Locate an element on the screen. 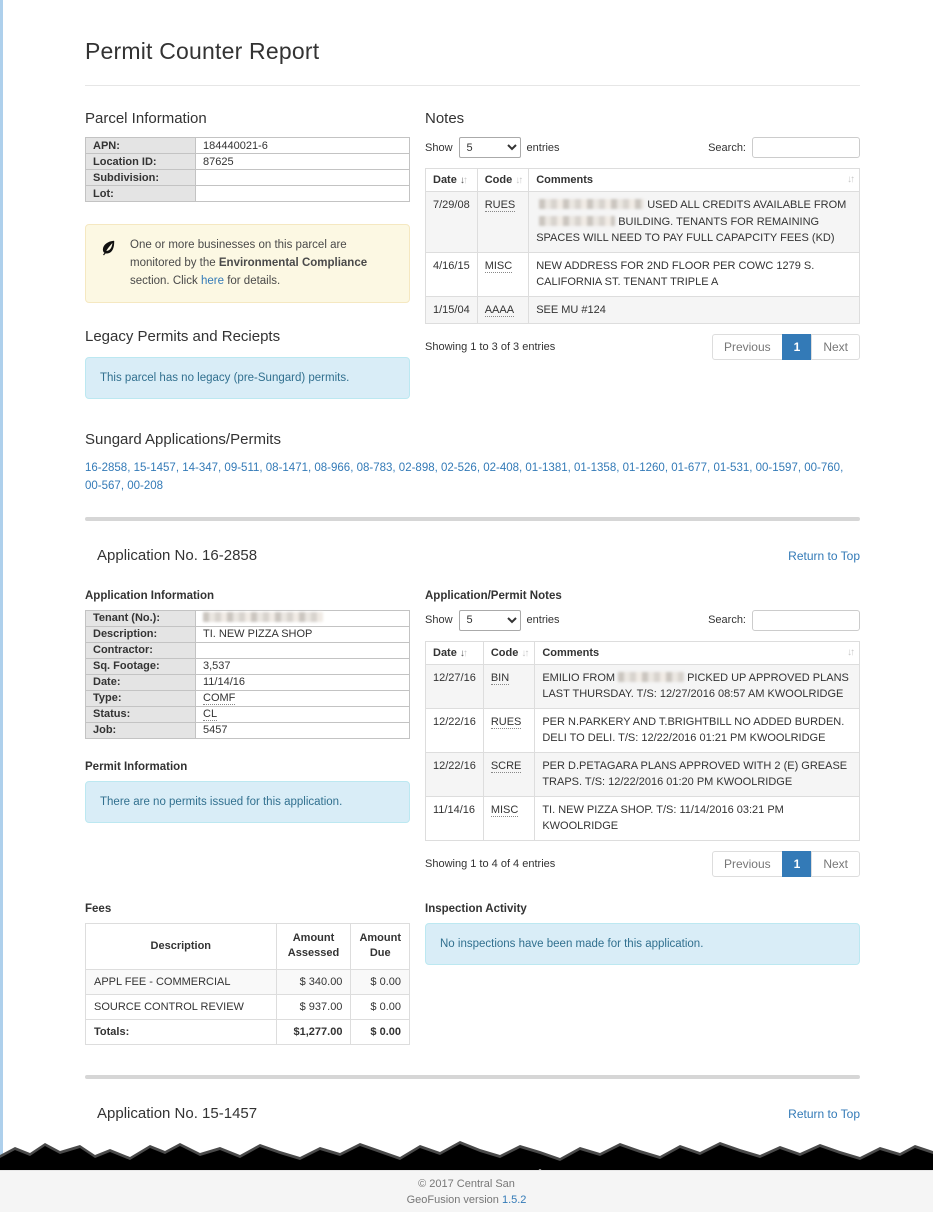 The image size is (933, 1212). app-value-description: TI. NEW PIZZA SHOP is located at coordinates (302, 634).